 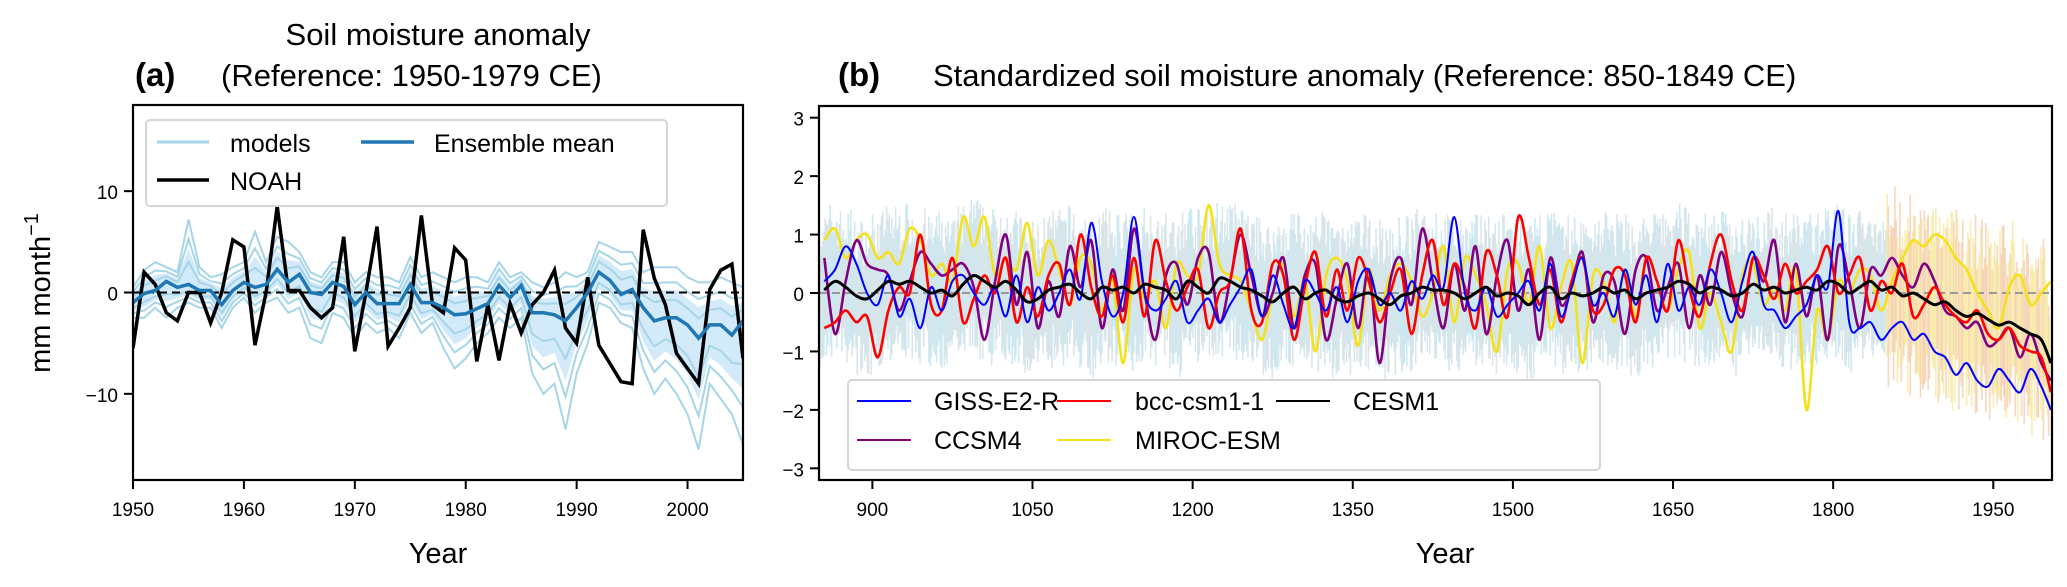 What do you see at coordinates (793, 412) in the screenshot?
I see `y-tick-label: −2` at bounding box center [793, 412].